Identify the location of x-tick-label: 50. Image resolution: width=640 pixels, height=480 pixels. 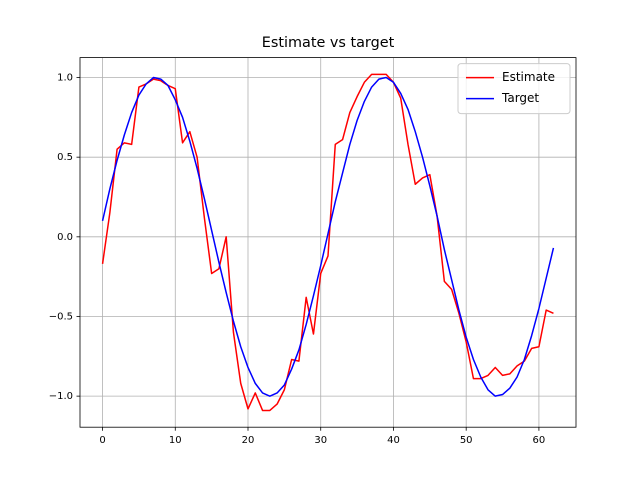
(466, 440).